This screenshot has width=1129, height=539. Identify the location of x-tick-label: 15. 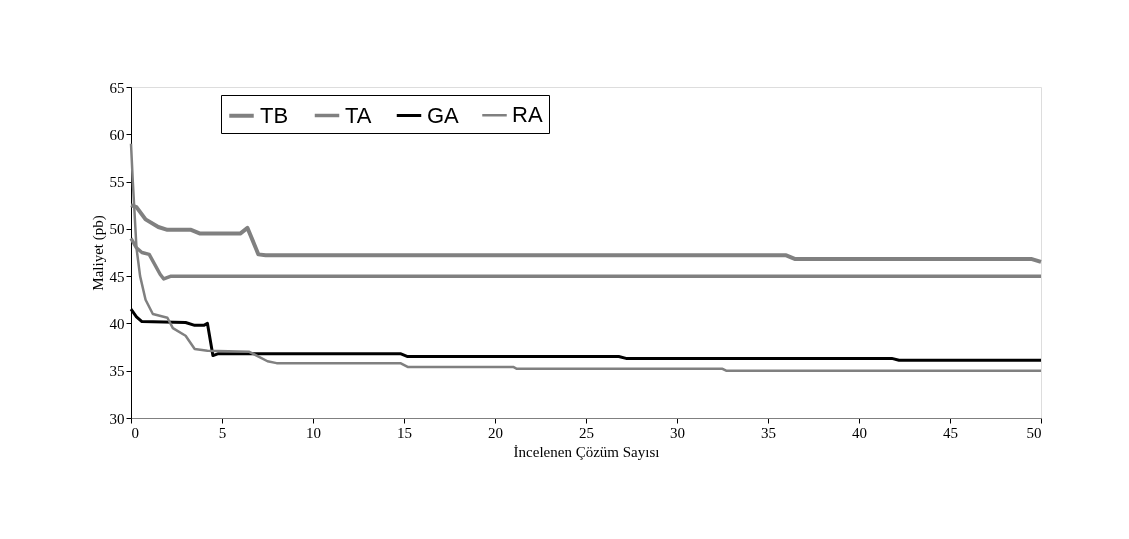
(404, 432).